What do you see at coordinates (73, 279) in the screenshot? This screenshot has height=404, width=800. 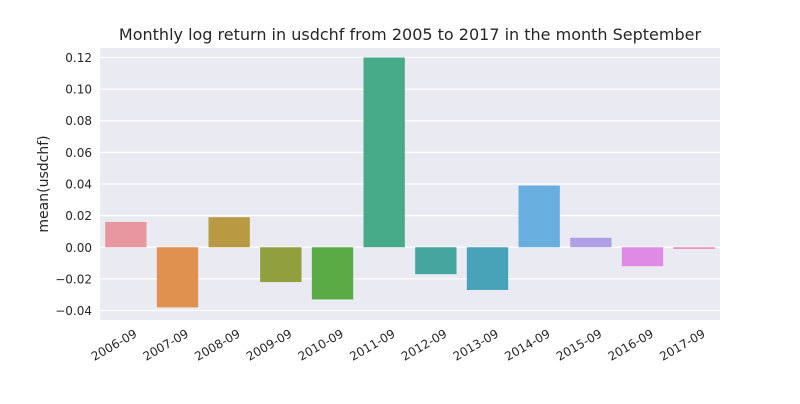 I see `y-tick-label: −0.02` at bounding box center [73, 279].